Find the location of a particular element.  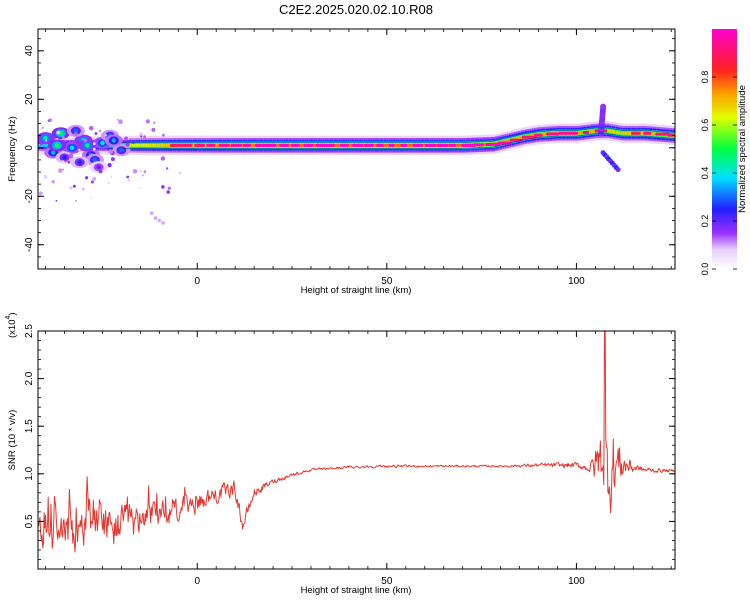

y-tick-label: 2.5 is located at coordinates (29, 331).